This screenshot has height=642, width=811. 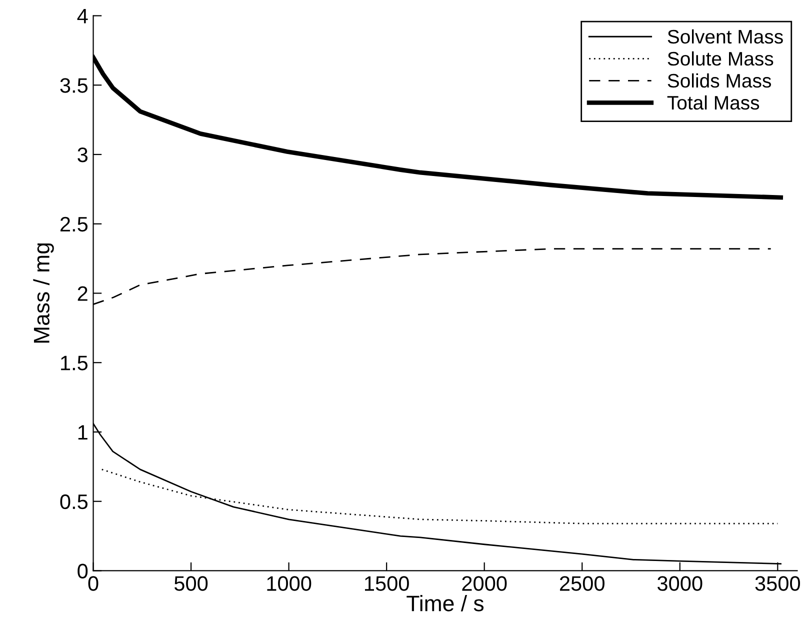 I want to click on y-tick-label: 2, so click(x=83, y=293).